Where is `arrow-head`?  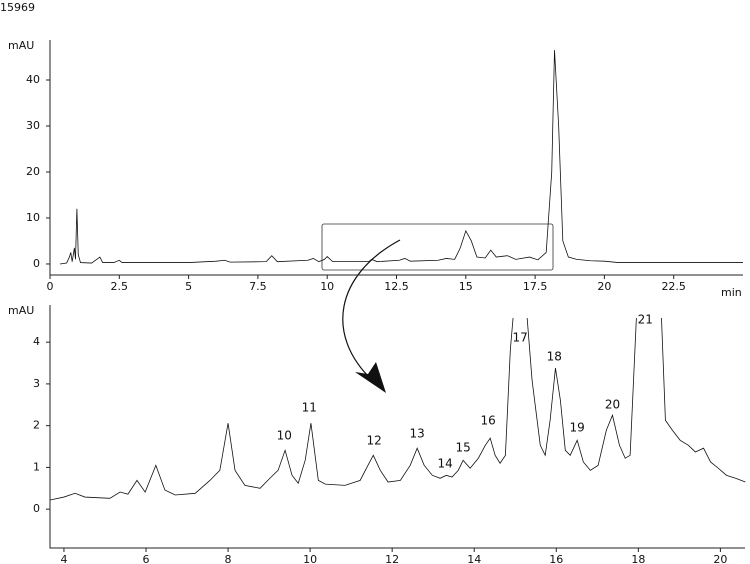 arrow-head is located at coordinates (370, 377).